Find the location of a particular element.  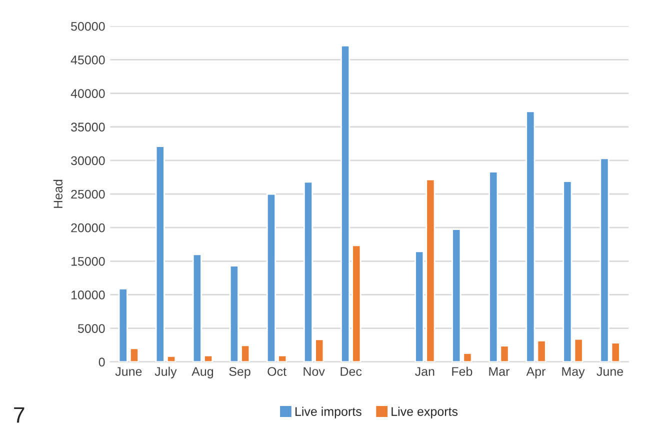

y-tick-label: 50000 is located at coordinates (88, 26).